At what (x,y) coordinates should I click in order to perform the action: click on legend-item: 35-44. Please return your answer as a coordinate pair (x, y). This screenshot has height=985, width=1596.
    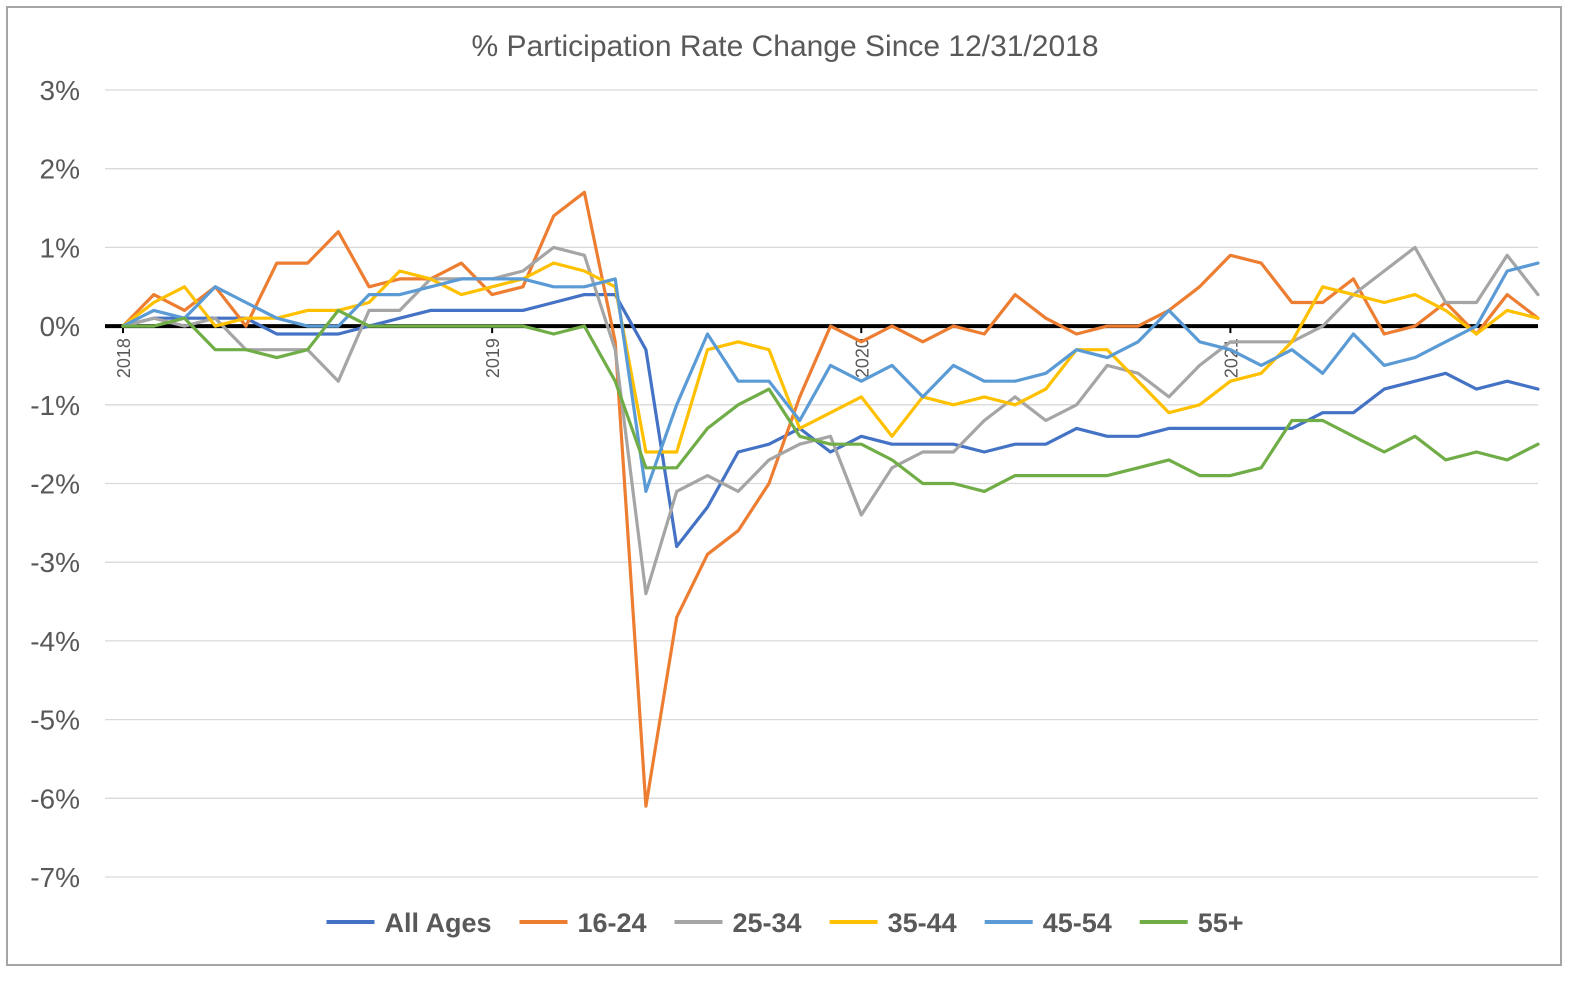
    Looking at the image, I should click on (893, 923).